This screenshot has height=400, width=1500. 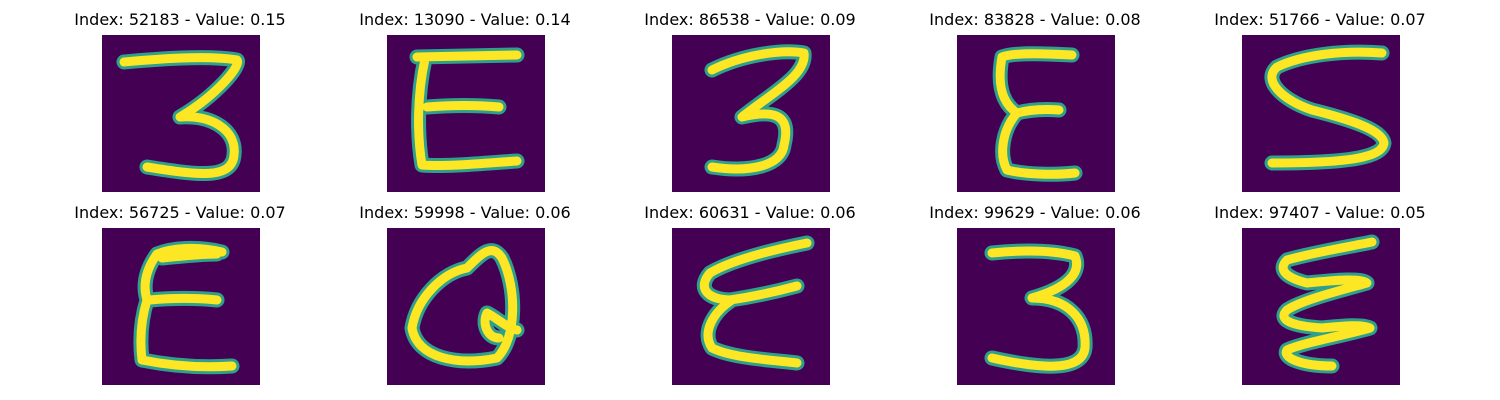 What do you see at coordinates (465, 212) in the screenshot?
I see `panel-title: Index: 59998 - Value: 0.06` at bounding box center [465, 212].